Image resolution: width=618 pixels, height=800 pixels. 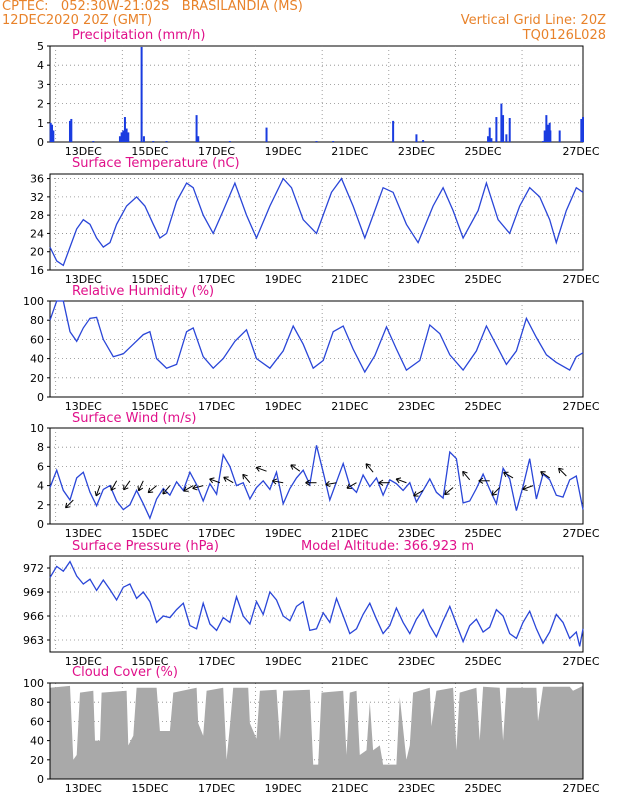 What do you see at coordinates (37, 233) in the screenshot?
I see `temp-ytick-label: 24` at bounding box center [37, 233].